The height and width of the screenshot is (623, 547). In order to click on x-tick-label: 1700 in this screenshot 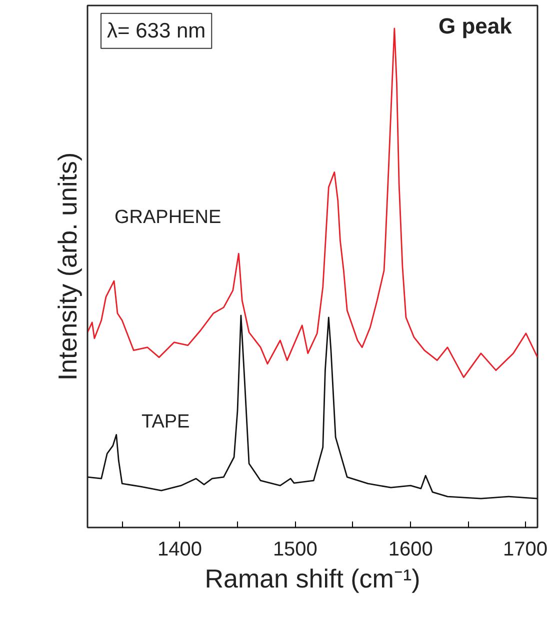, I will do `click(525, 549)`.